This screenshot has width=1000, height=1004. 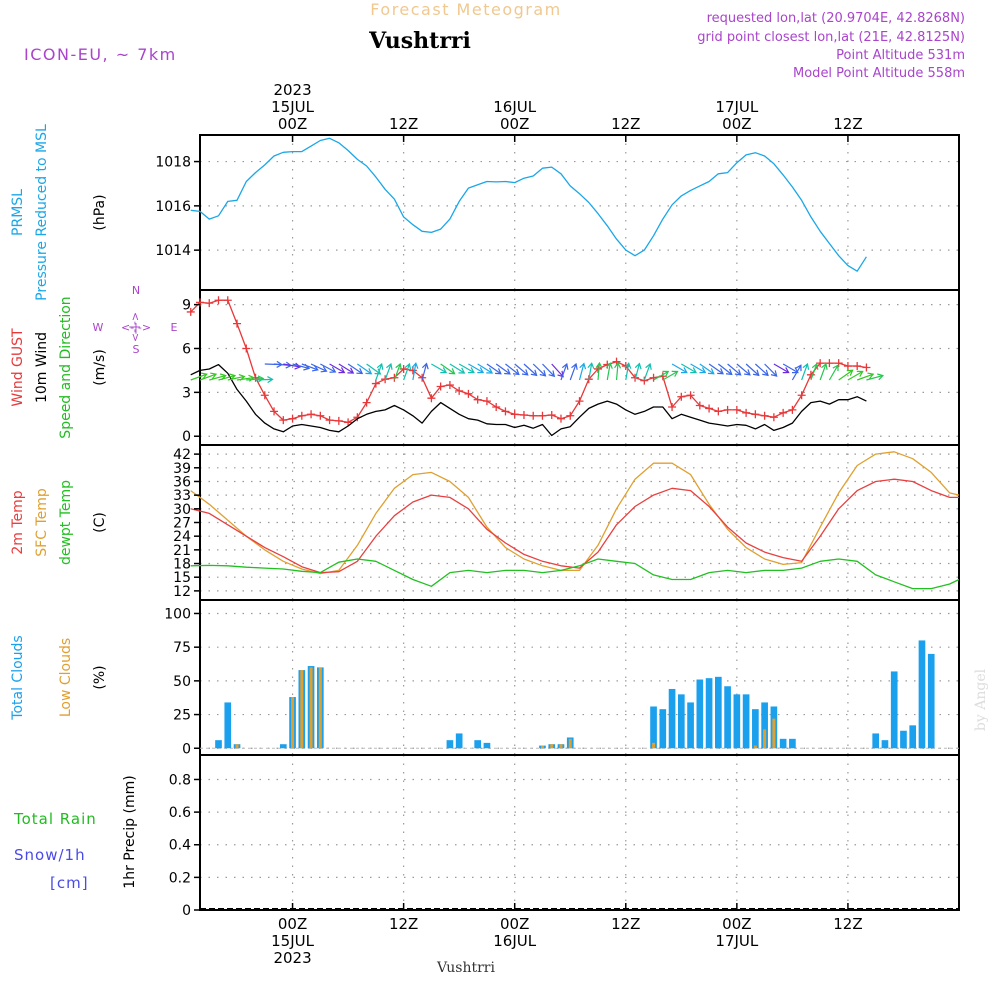 What do you see at coordinates (50, 855) in the screenshot?
I see `precip-legend-label: Snow/1h` at bounding box center [50, 855].